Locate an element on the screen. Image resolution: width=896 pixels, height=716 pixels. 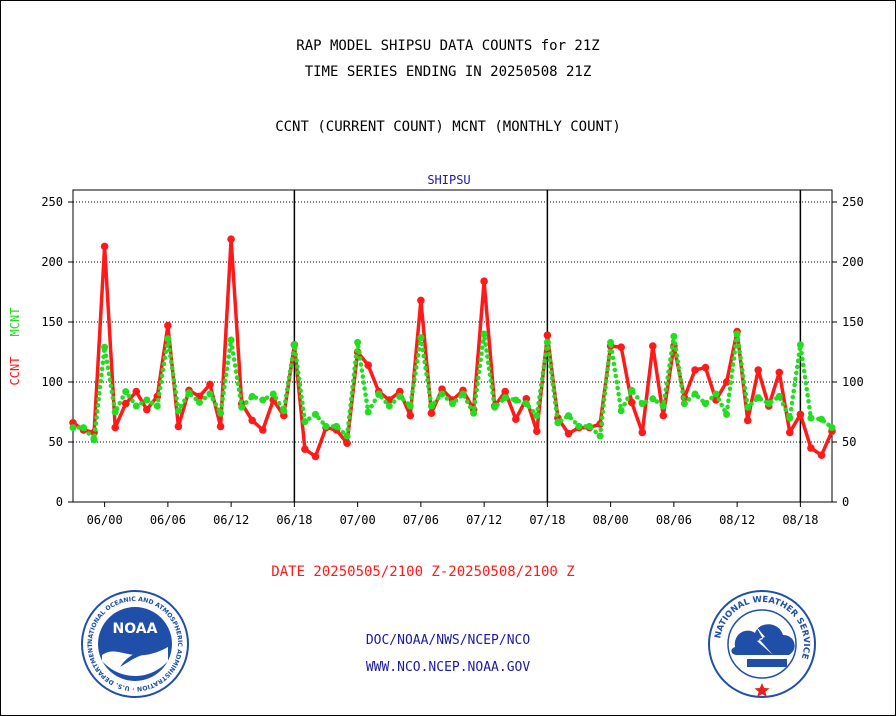
x-tick-label: 06/18 is located at coordinates (294, 520).